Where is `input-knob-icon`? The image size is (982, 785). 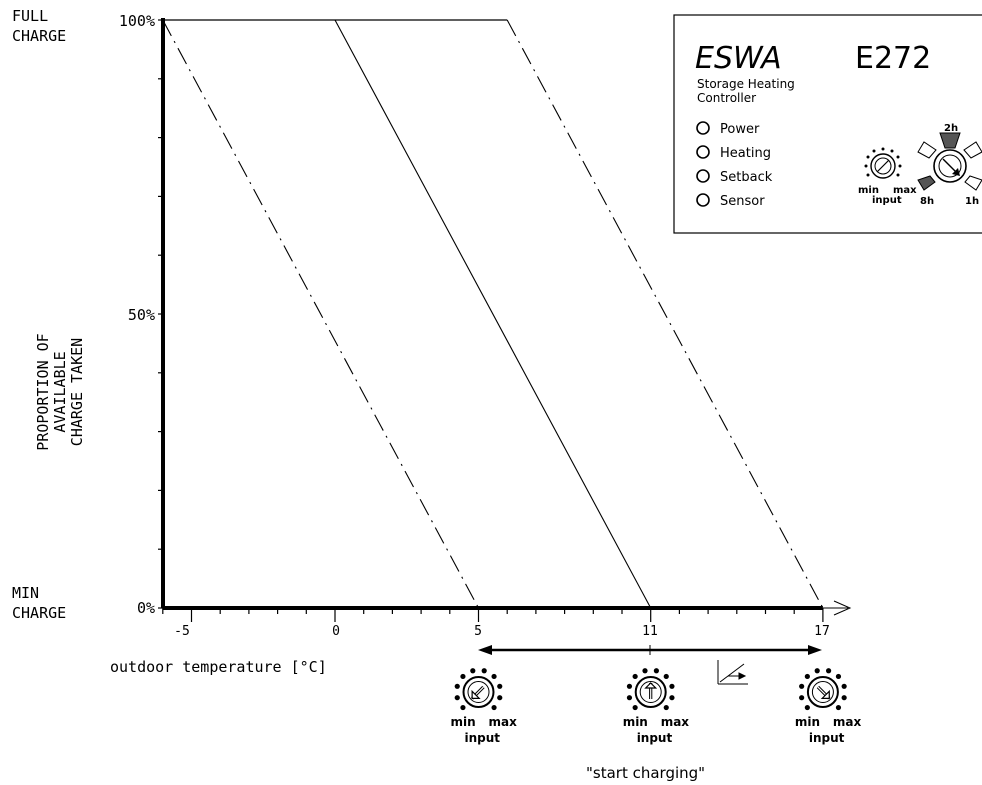
input-knob-icon is located at coordinates (883, 163).